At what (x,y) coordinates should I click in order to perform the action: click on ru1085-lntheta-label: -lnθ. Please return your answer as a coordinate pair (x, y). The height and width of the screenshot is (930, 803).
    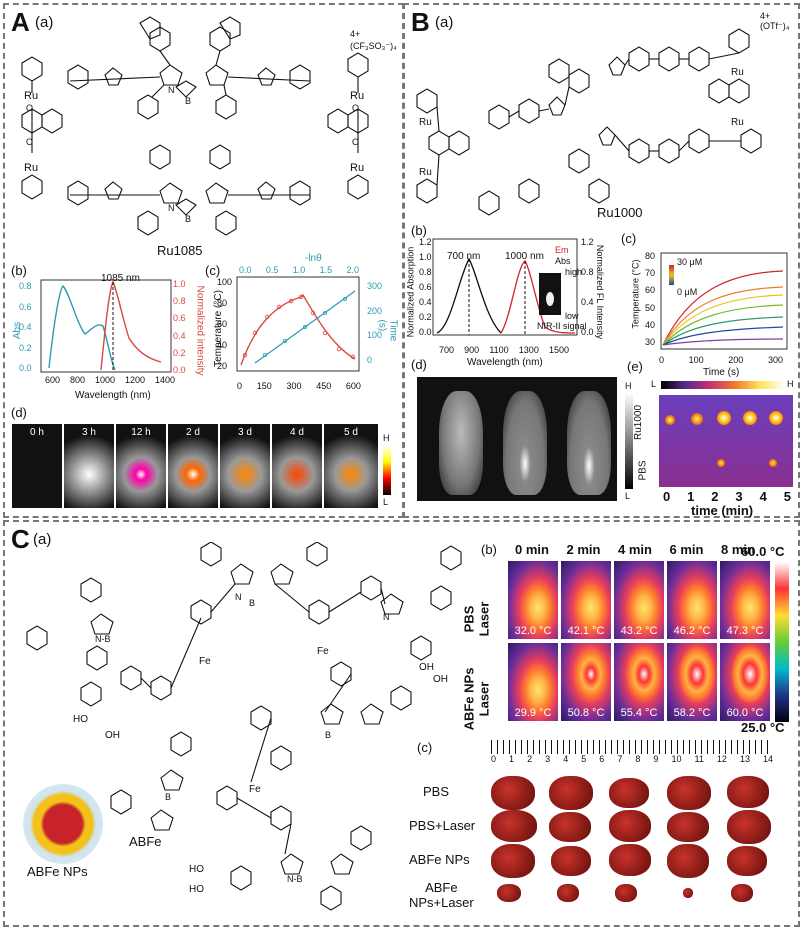
    Looking at the image, I should click on (313, 258).